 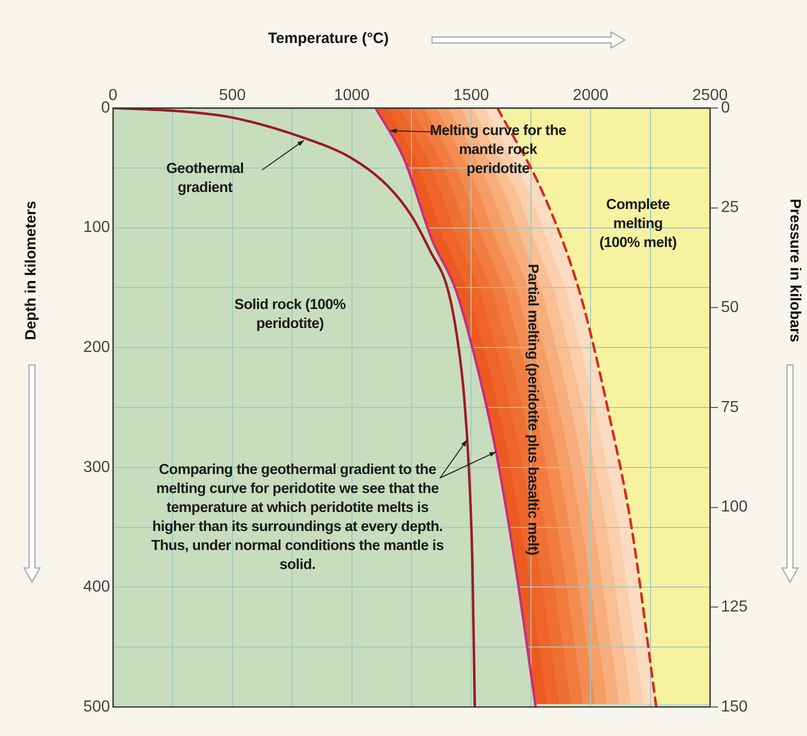 I want to click on y-tick-label: 100, so click(x=96, y=227).